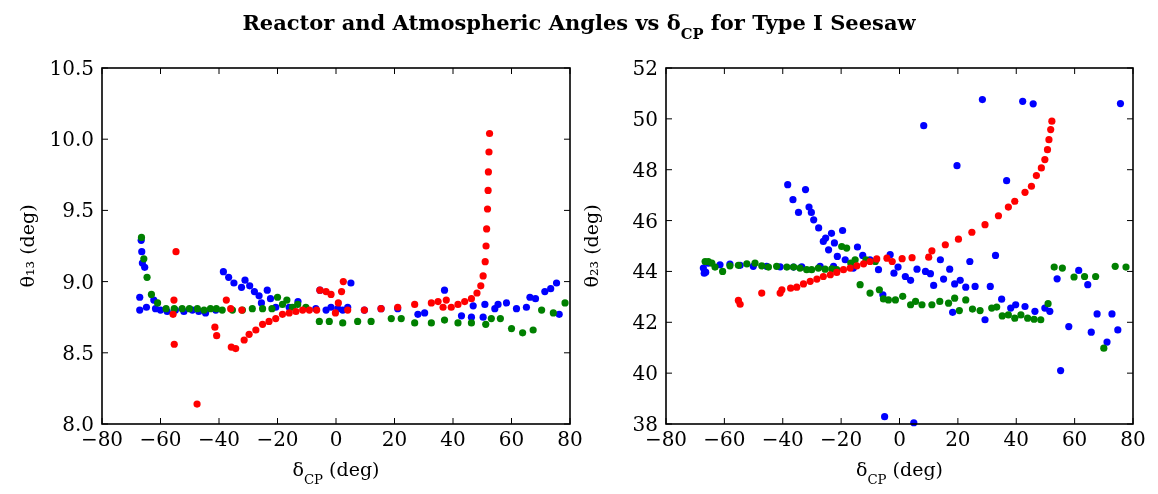 The image size is (1158, 494). I want to click on y-axis-title: θ₁₃ (deg), so click(27, 246).